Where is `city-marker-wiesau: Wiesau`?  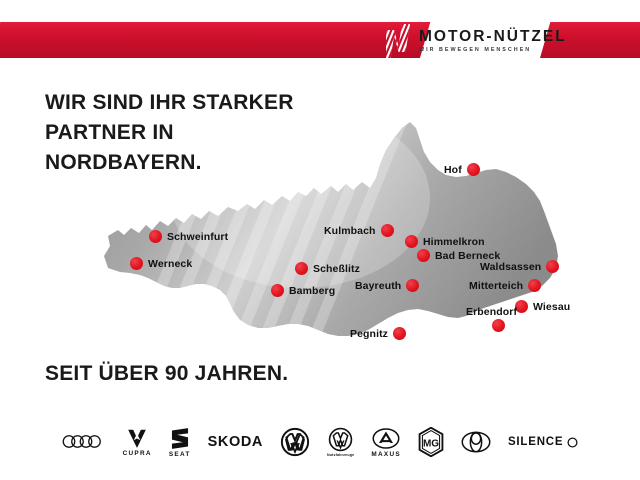 city-marker-wiesau: Wiesau is located at coordinates (542, 306).